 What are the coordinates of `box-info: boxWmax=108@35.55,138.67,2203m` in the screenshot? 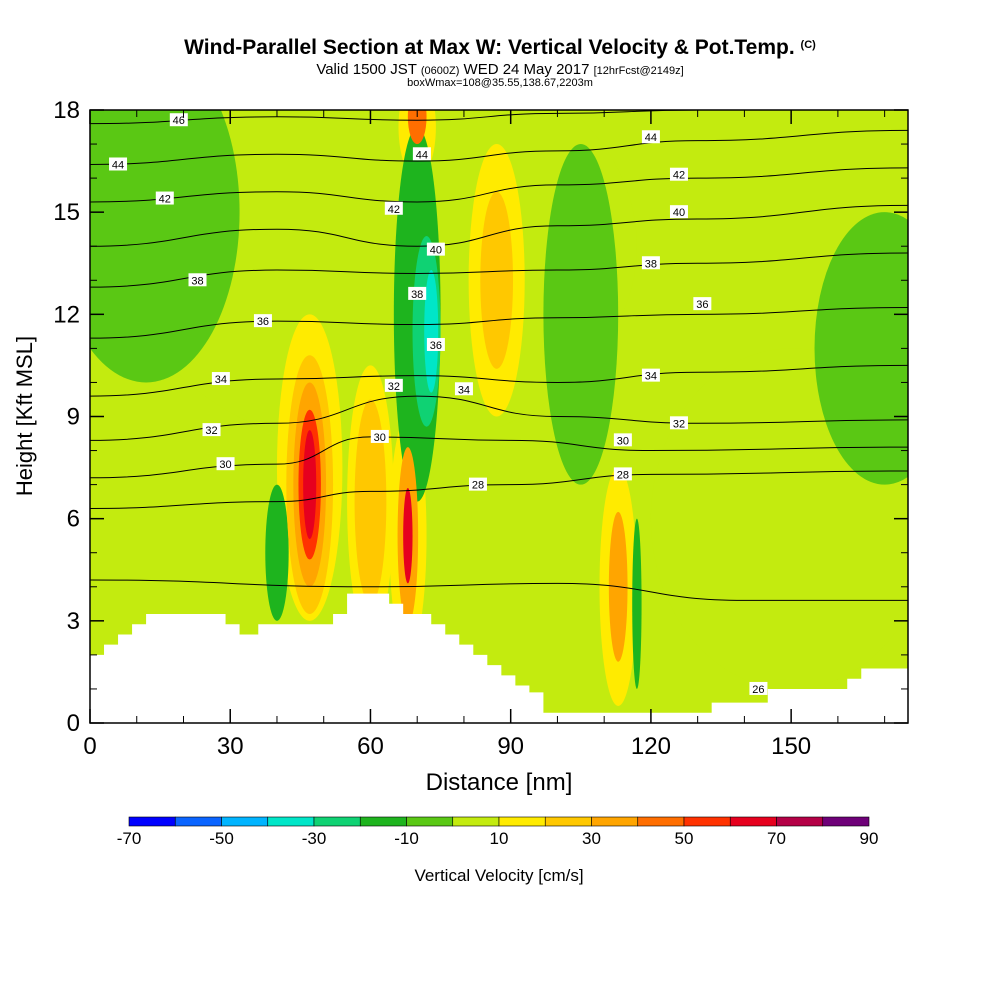 It's located at (500, 83).